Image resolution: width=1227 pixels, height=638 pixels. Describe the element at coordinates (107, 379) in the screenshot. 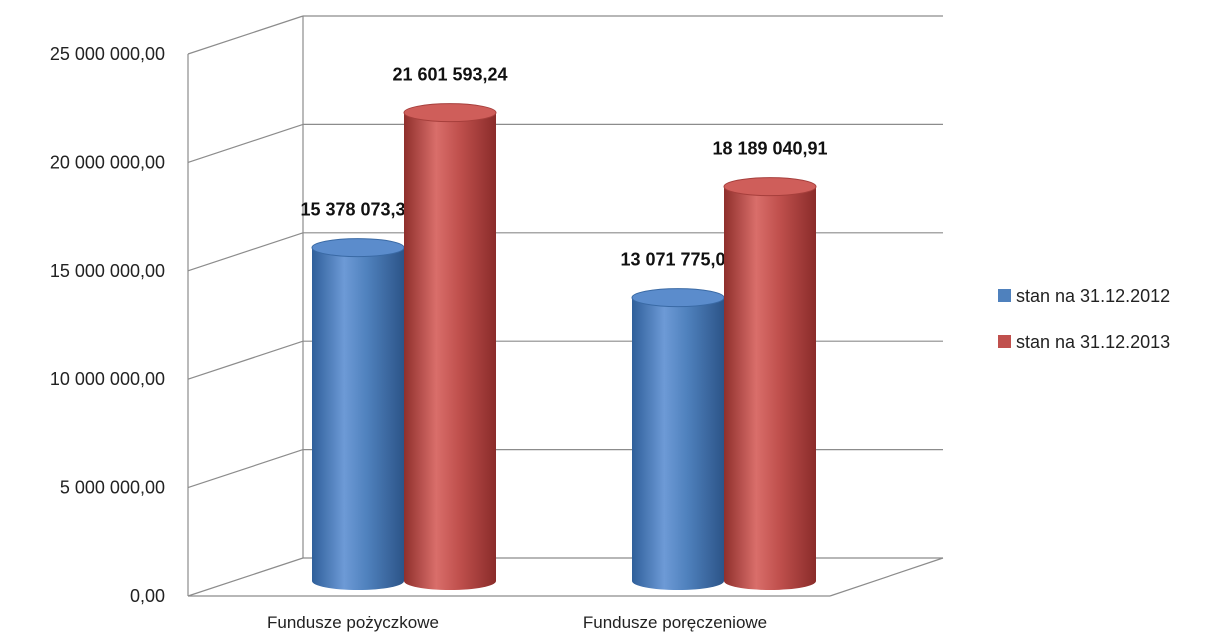

I see `y-tick-label: 10 000 000,00` at that location.